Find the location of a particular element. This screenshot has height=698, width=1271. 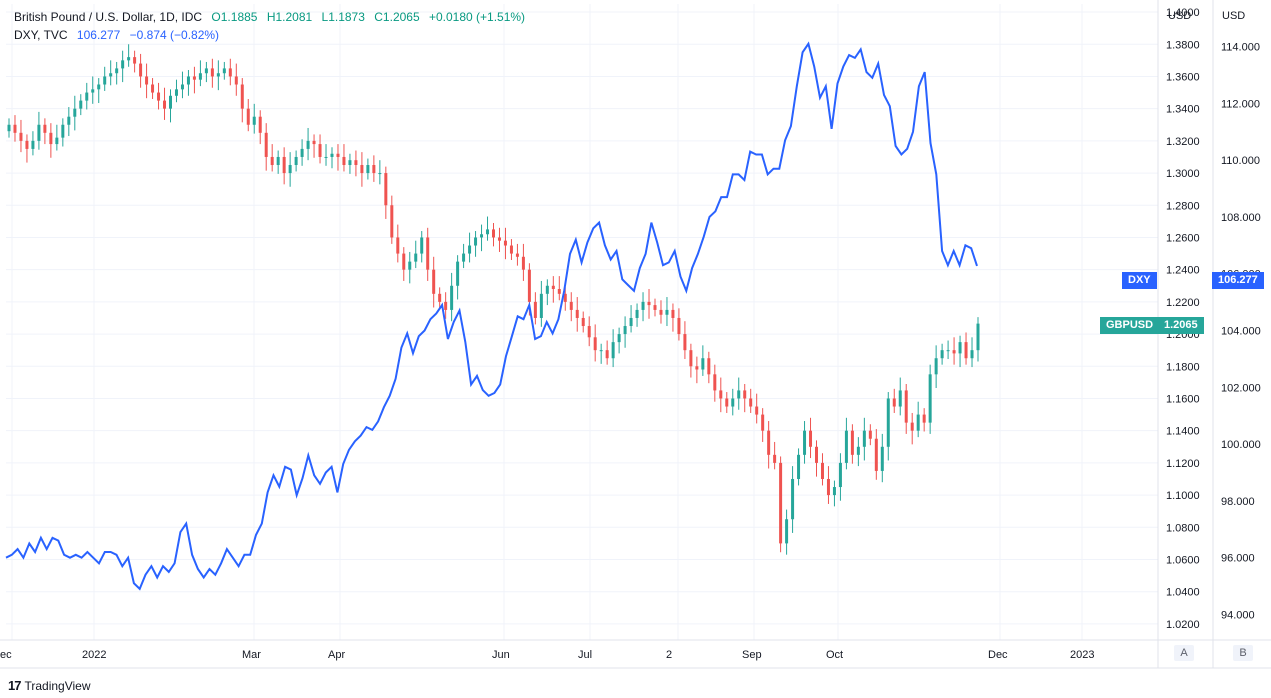

left-tick-label: 1.0200 is located at coordinates (1183, 625).